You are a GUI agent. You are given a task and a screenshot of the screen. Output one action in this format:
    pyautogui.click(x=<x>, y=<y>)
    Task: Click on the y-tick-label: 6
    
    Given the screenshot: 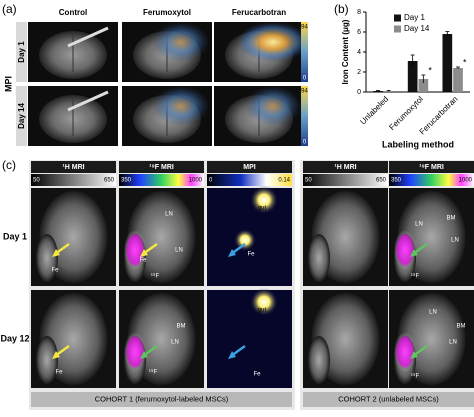 What is the action you would take?
    pyautogui.click(x=359, y=32)
    